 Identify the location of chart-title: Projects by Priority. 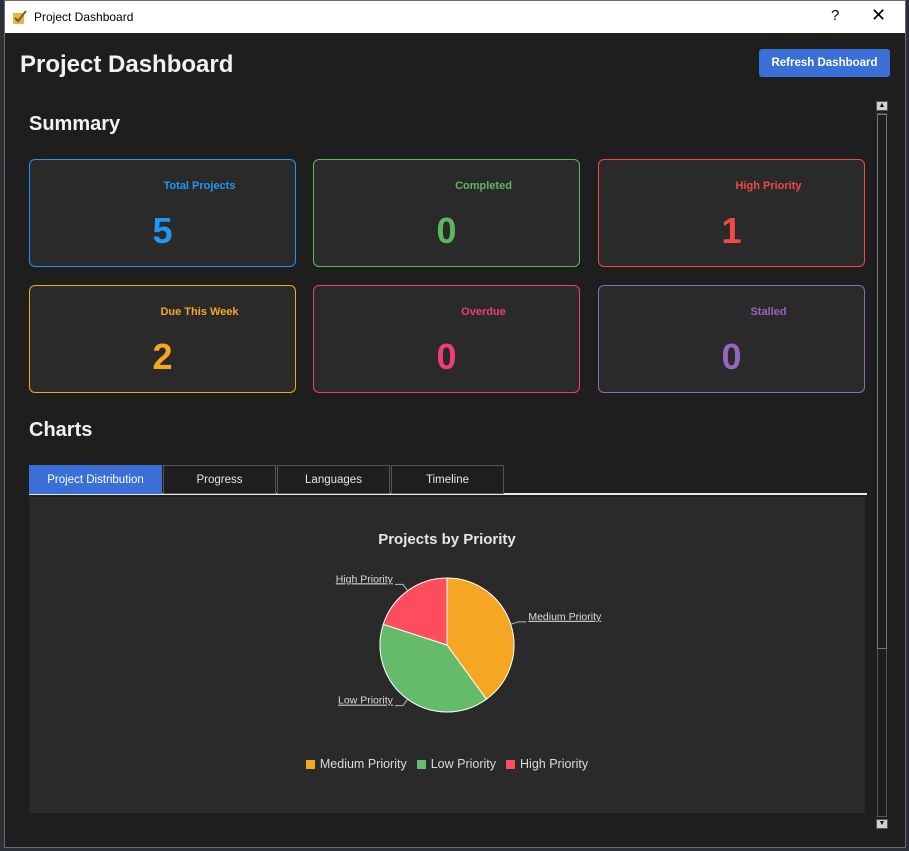
(447, 539).